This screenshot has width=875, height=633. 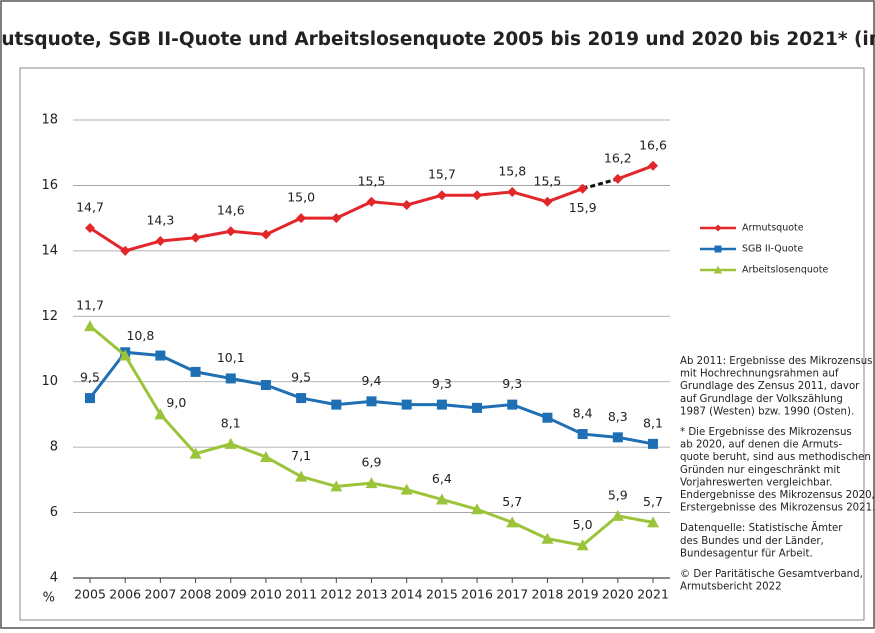 What do you see at coordinates (548, 594) in the screenshot?
I see `x-tick-label: 2018` at bounding box center [548, 594].